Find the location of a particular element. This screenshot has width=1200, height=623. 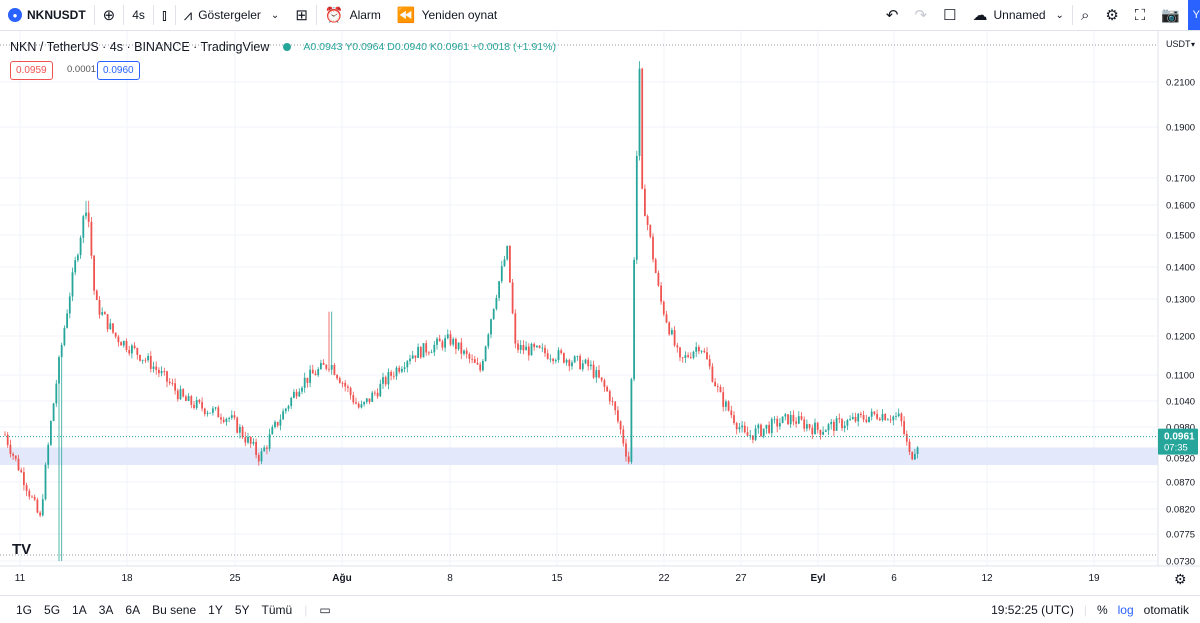

fullscreen-toggle: ☐ is located at coordinates (949, 15).